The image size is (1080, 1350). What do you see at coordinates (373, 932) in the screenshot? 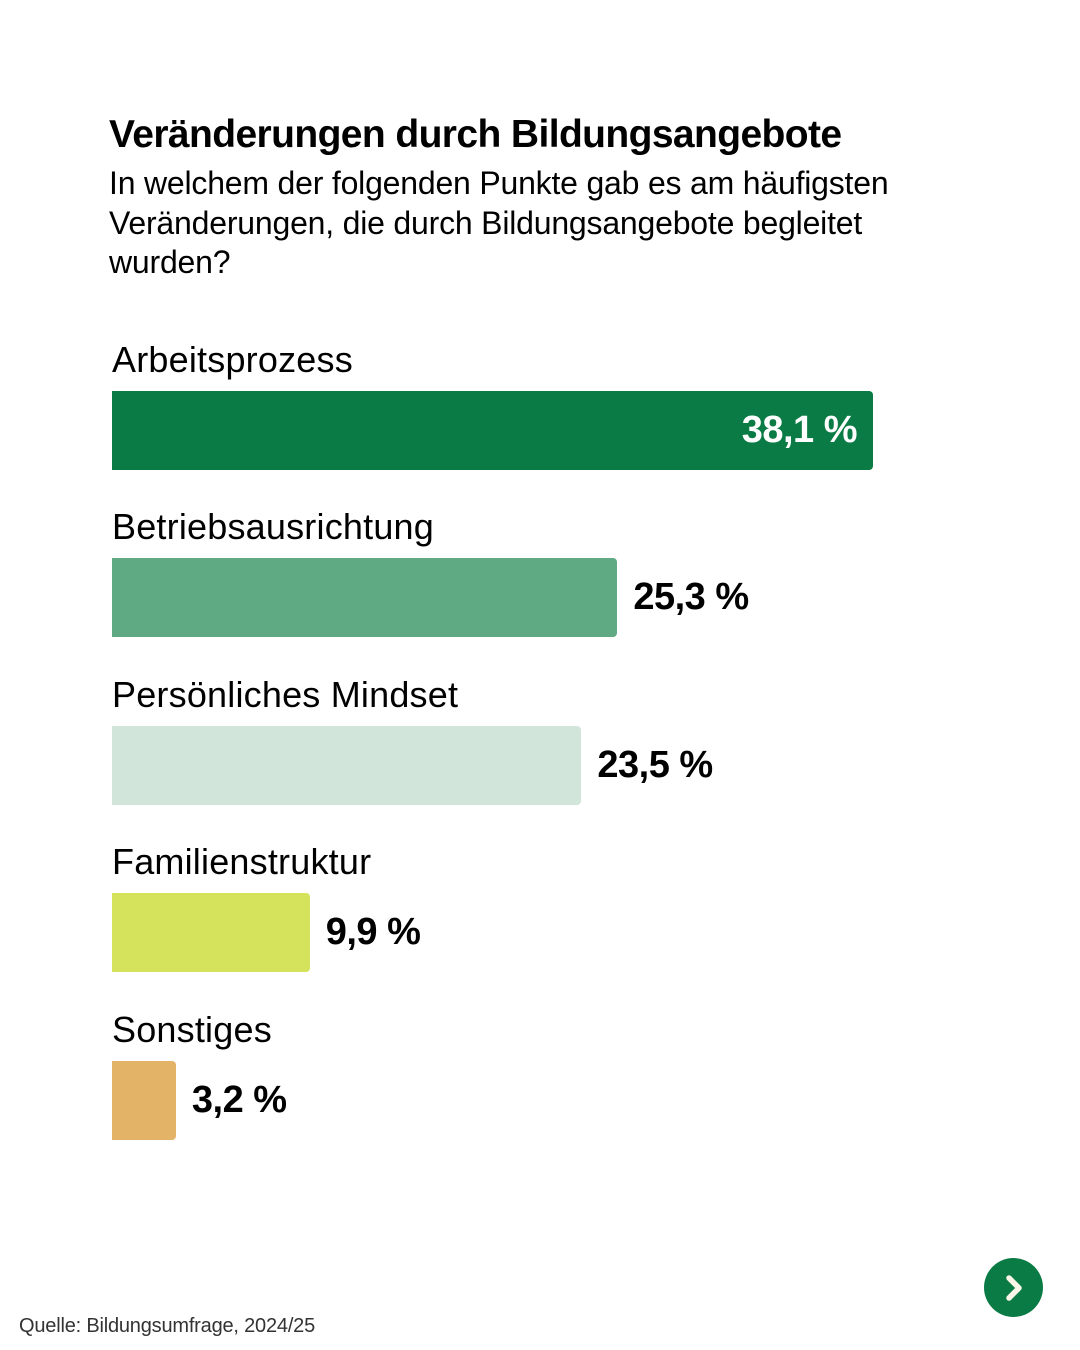
I see `bar-value-label: 9,9 %` at bounding box center [373, 932].